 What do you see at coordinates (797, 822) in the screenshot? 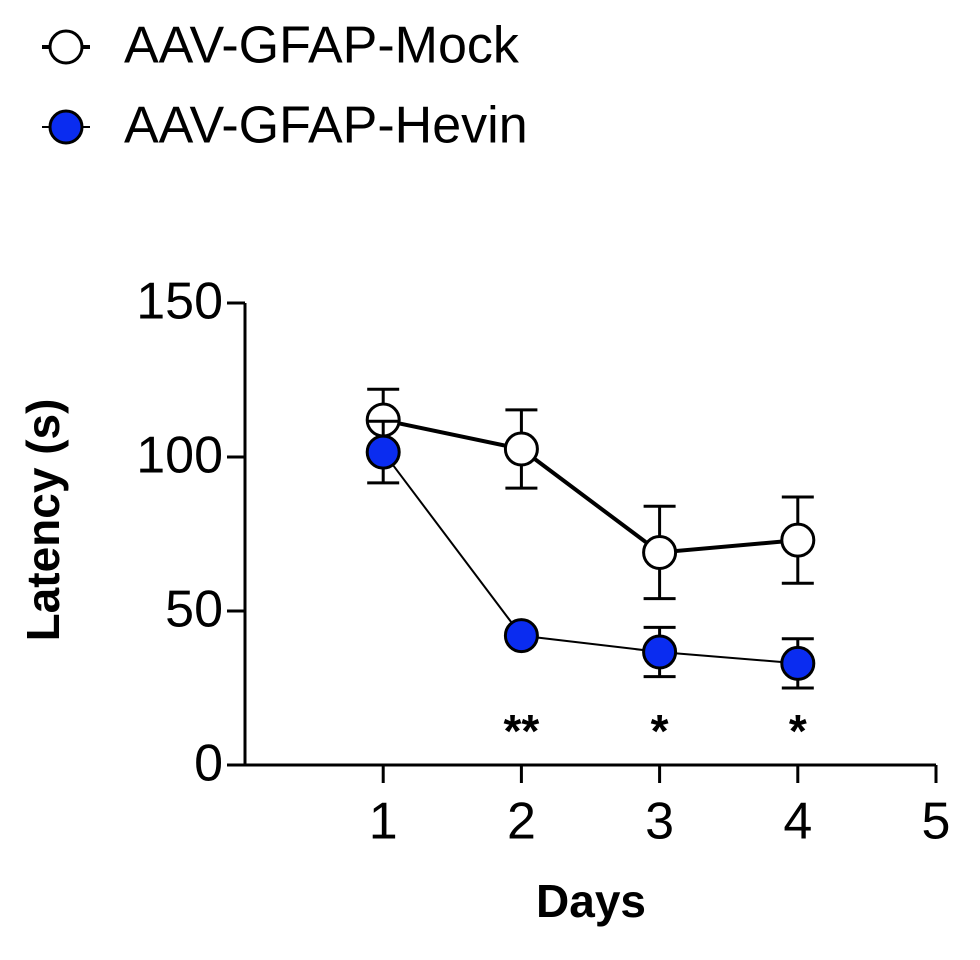
I see `x-tick-label: 4` at bounding box center [797, 822].